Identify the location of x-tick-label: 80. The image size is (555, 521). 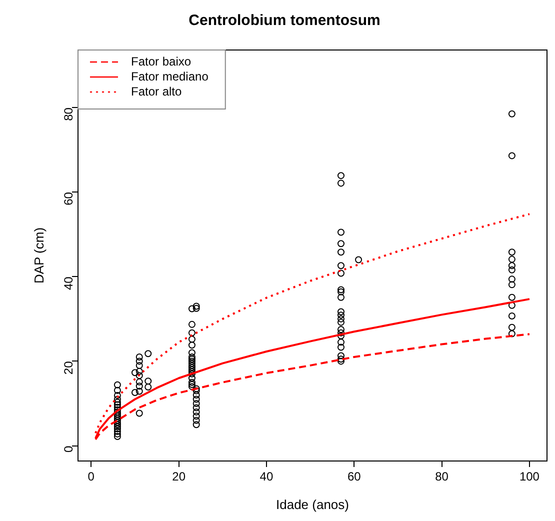
(442, 477).